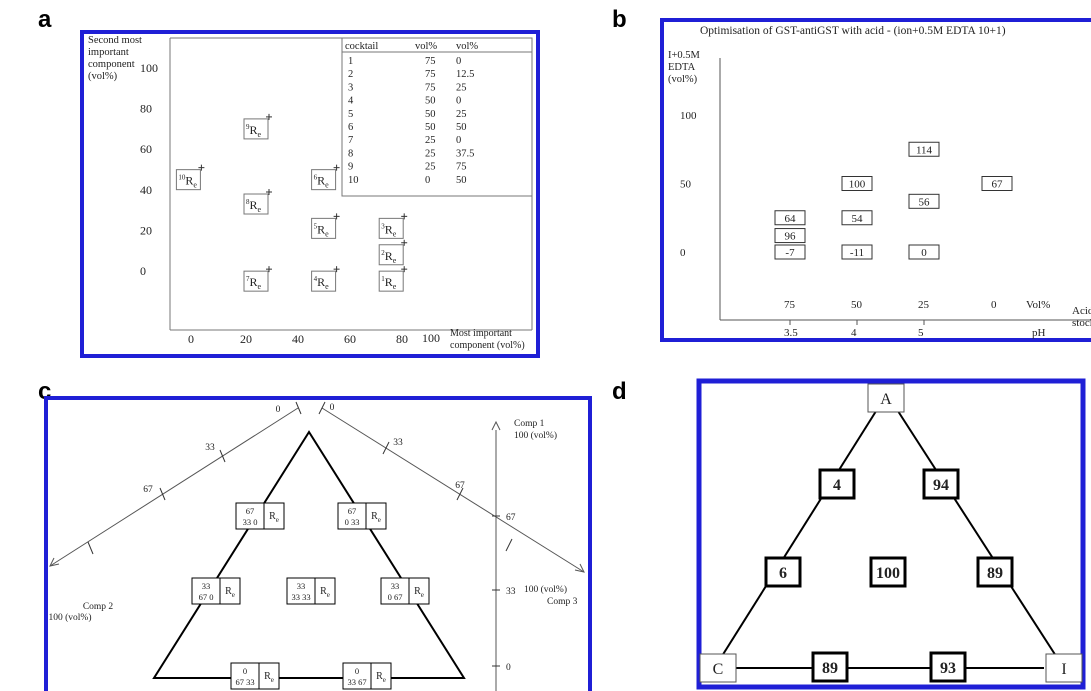  What do you see at coordinates (111, 64) in the screenshot?
I see `a-ylabel-line3: component` at bounding box center [111, 64].